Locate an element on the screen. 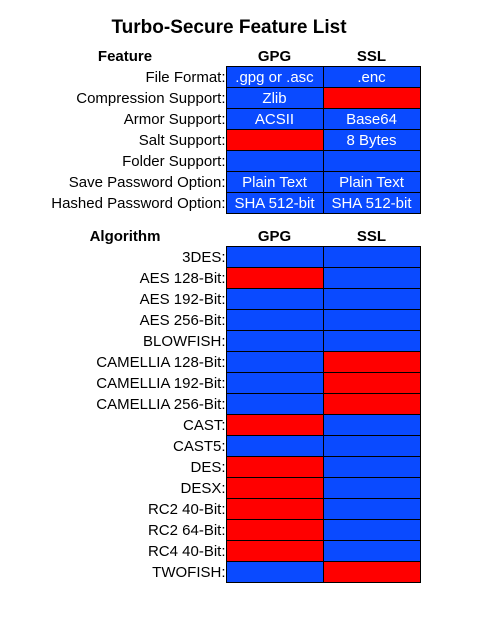  algorithm-label: AES 128-Bit: is located at coordinates (182, 278).